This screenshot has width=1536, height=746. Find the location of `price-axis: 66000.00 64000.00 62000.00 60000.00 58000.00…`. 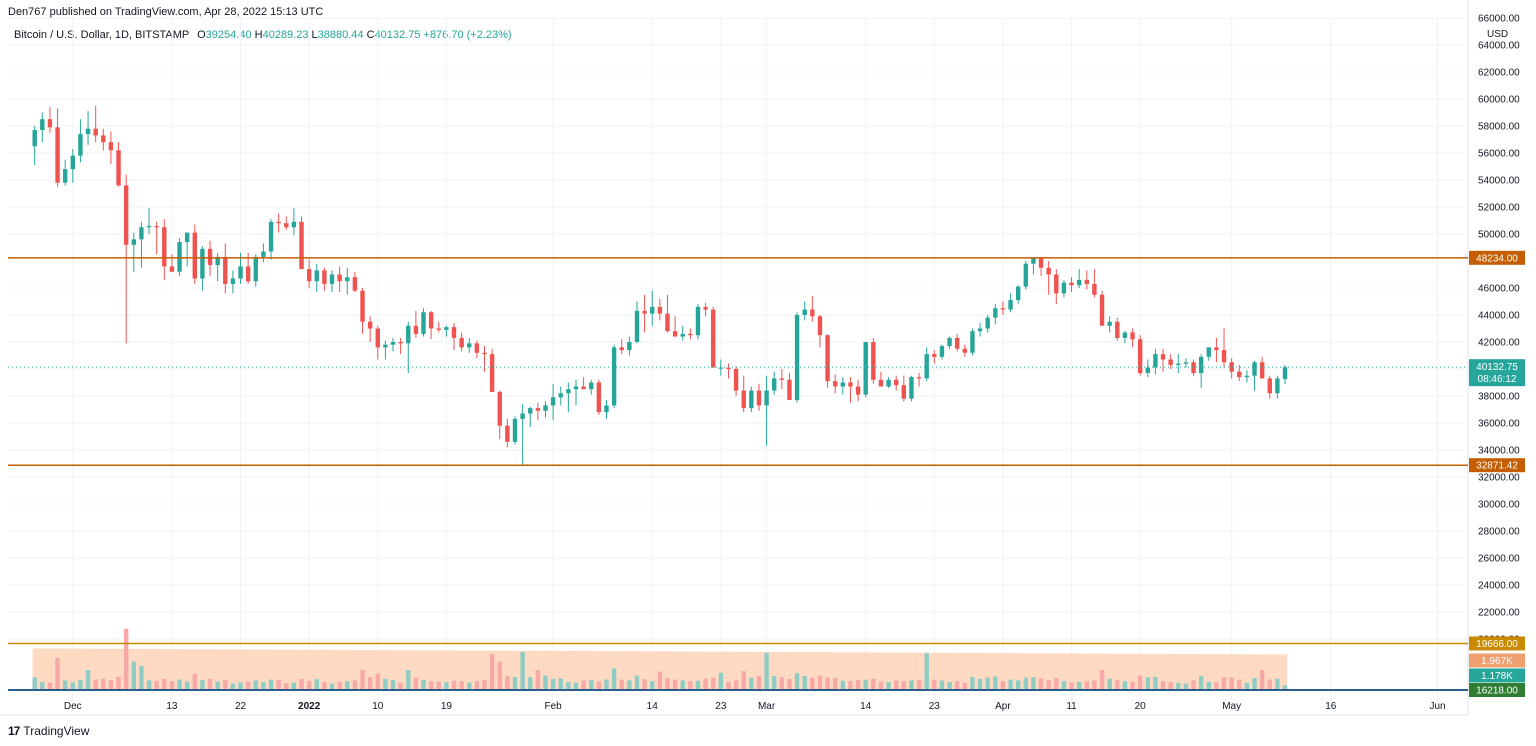

price-axis: 66000.00 64000.00 62000.00 60000.00 58000.00… is located at coordinates (1497, 356).